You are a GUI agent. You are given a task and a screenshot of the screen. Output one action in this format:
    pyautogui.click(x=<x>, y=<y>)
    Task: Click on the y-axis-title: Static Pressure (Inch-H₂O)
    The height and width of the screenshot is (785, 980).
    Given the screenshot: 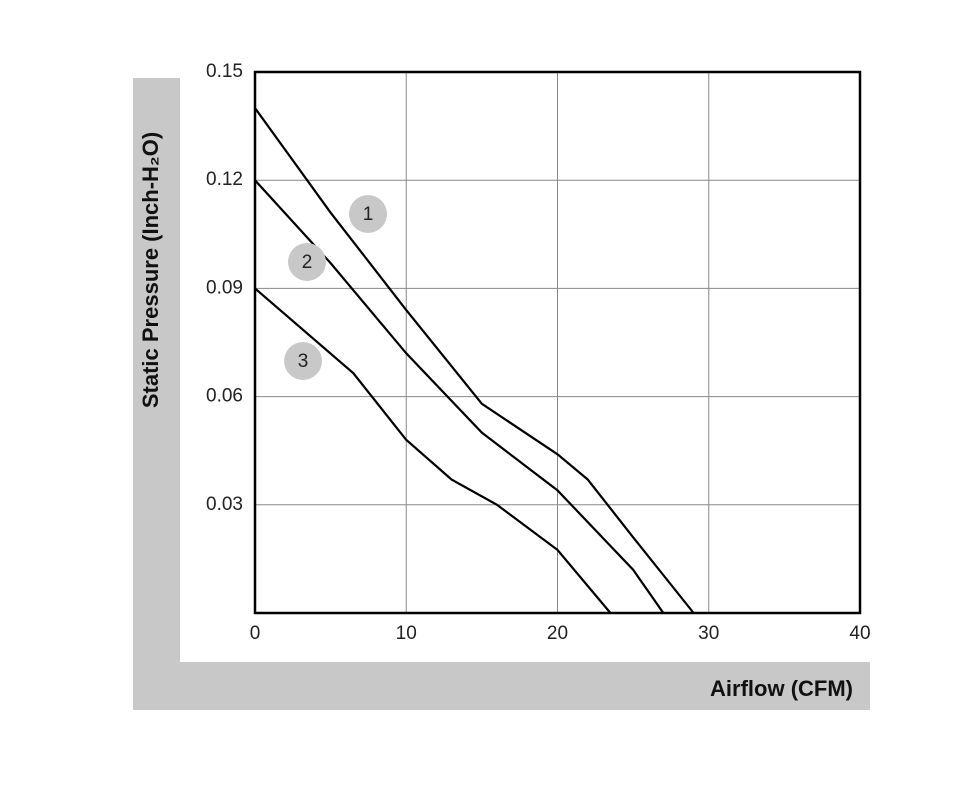 What is the action you would take?
    pyautogui.click(x=150, y=270)
    